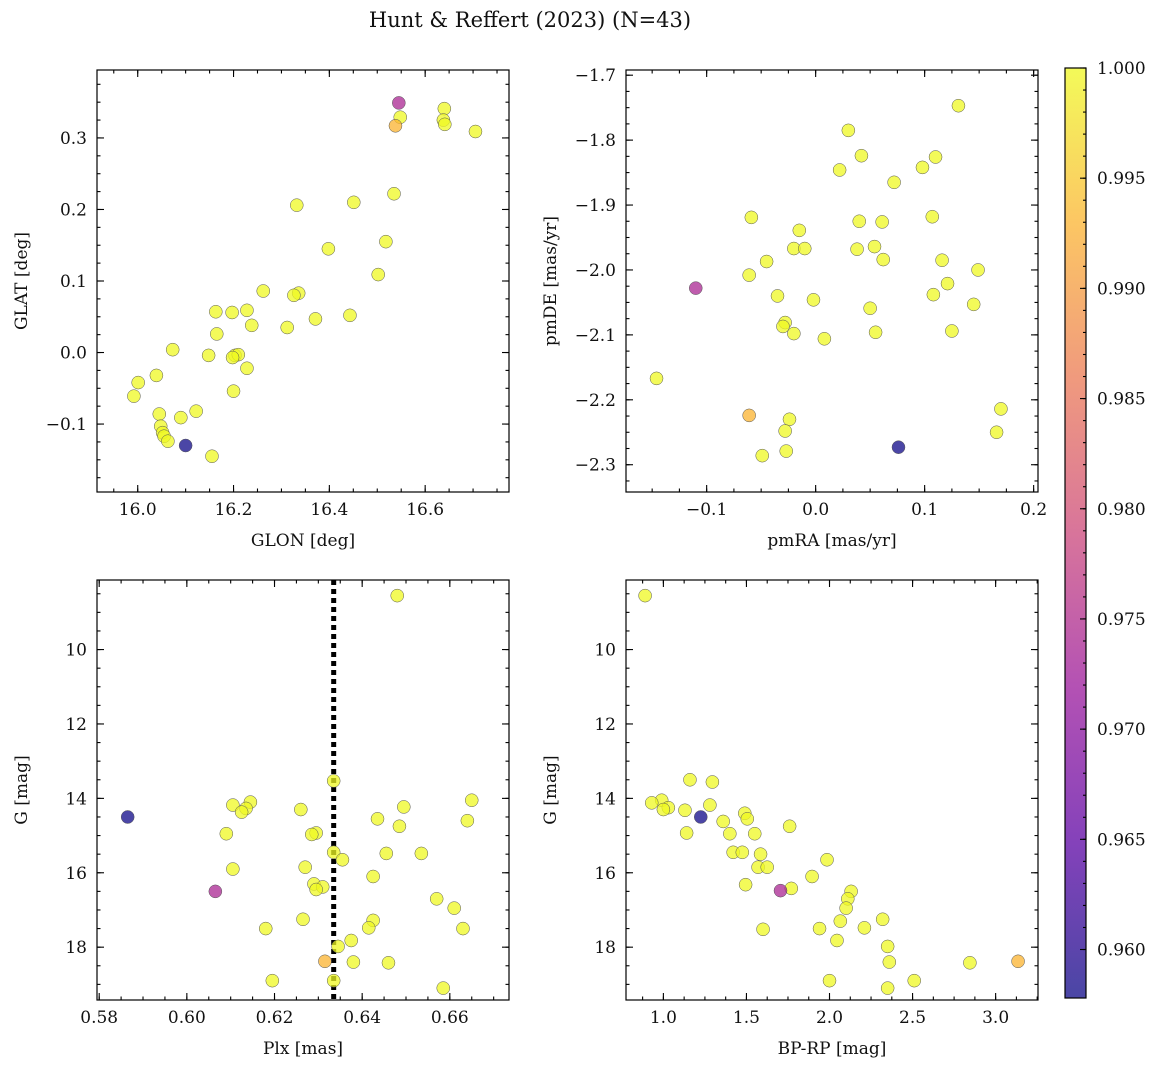 Image resolution: width=1161 pixels, height=1071 pixels. I want to click on colorbar-tick-label: 0.960, so click(1121, 951).